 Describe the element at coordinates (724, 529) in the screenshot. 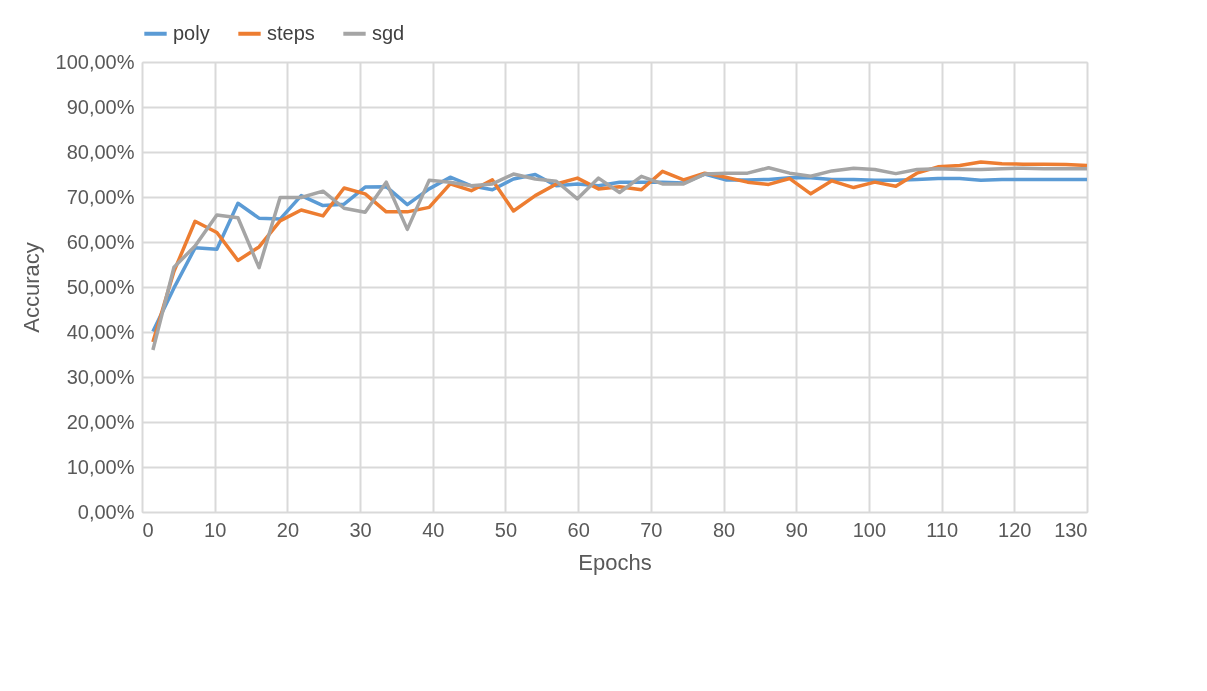

I see `x-tick-label: 80` at that location.